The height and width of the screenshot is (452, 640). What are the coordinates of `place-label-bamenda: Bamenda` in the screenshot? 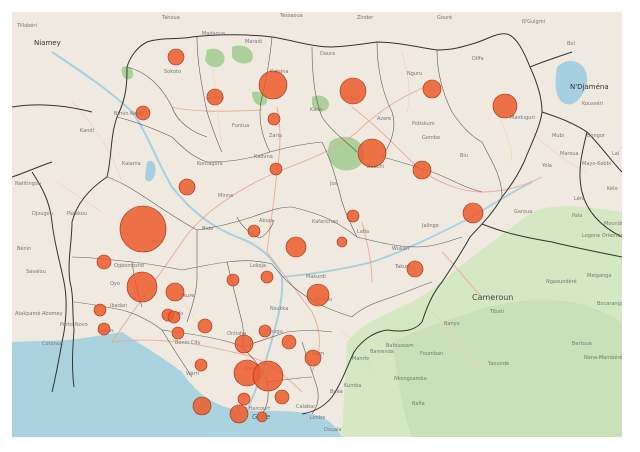 It's located at (382, 352).